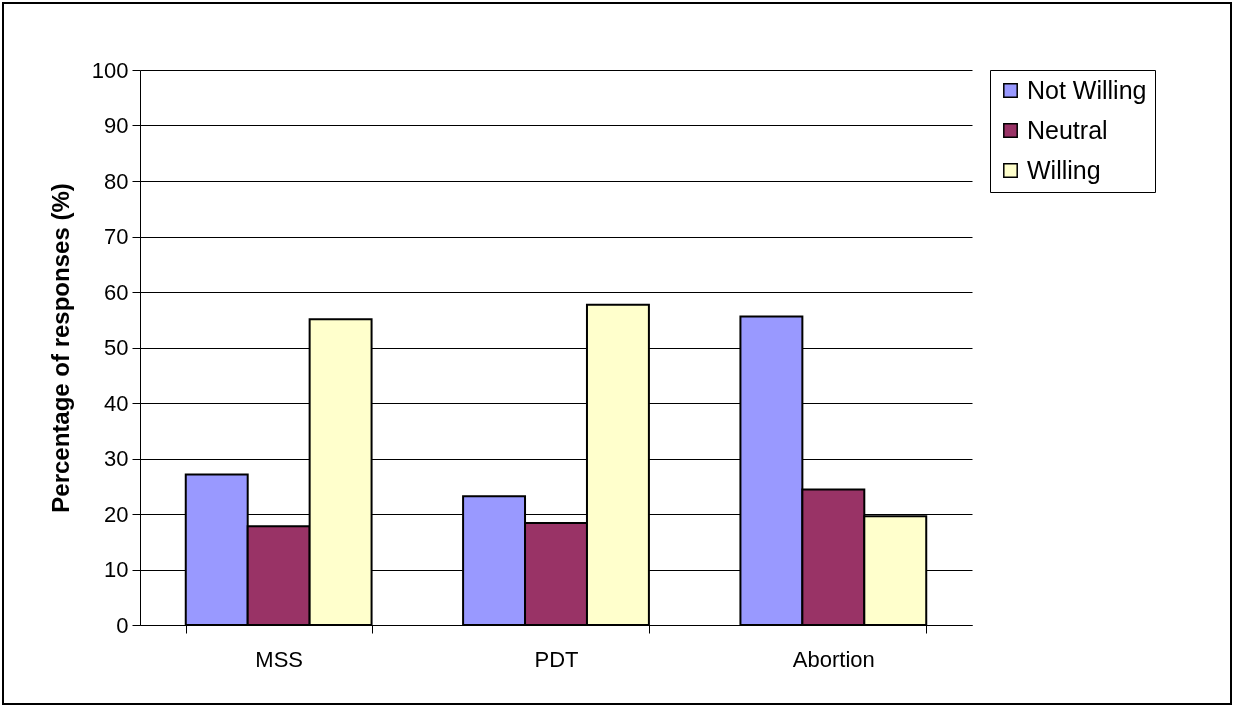 The width and height of the screenshot is (1239, 711). What do you see at coordinates (556, 659) in the screenshot?
I see `x-tick-label: PDT` at bounding box center [556, 659].